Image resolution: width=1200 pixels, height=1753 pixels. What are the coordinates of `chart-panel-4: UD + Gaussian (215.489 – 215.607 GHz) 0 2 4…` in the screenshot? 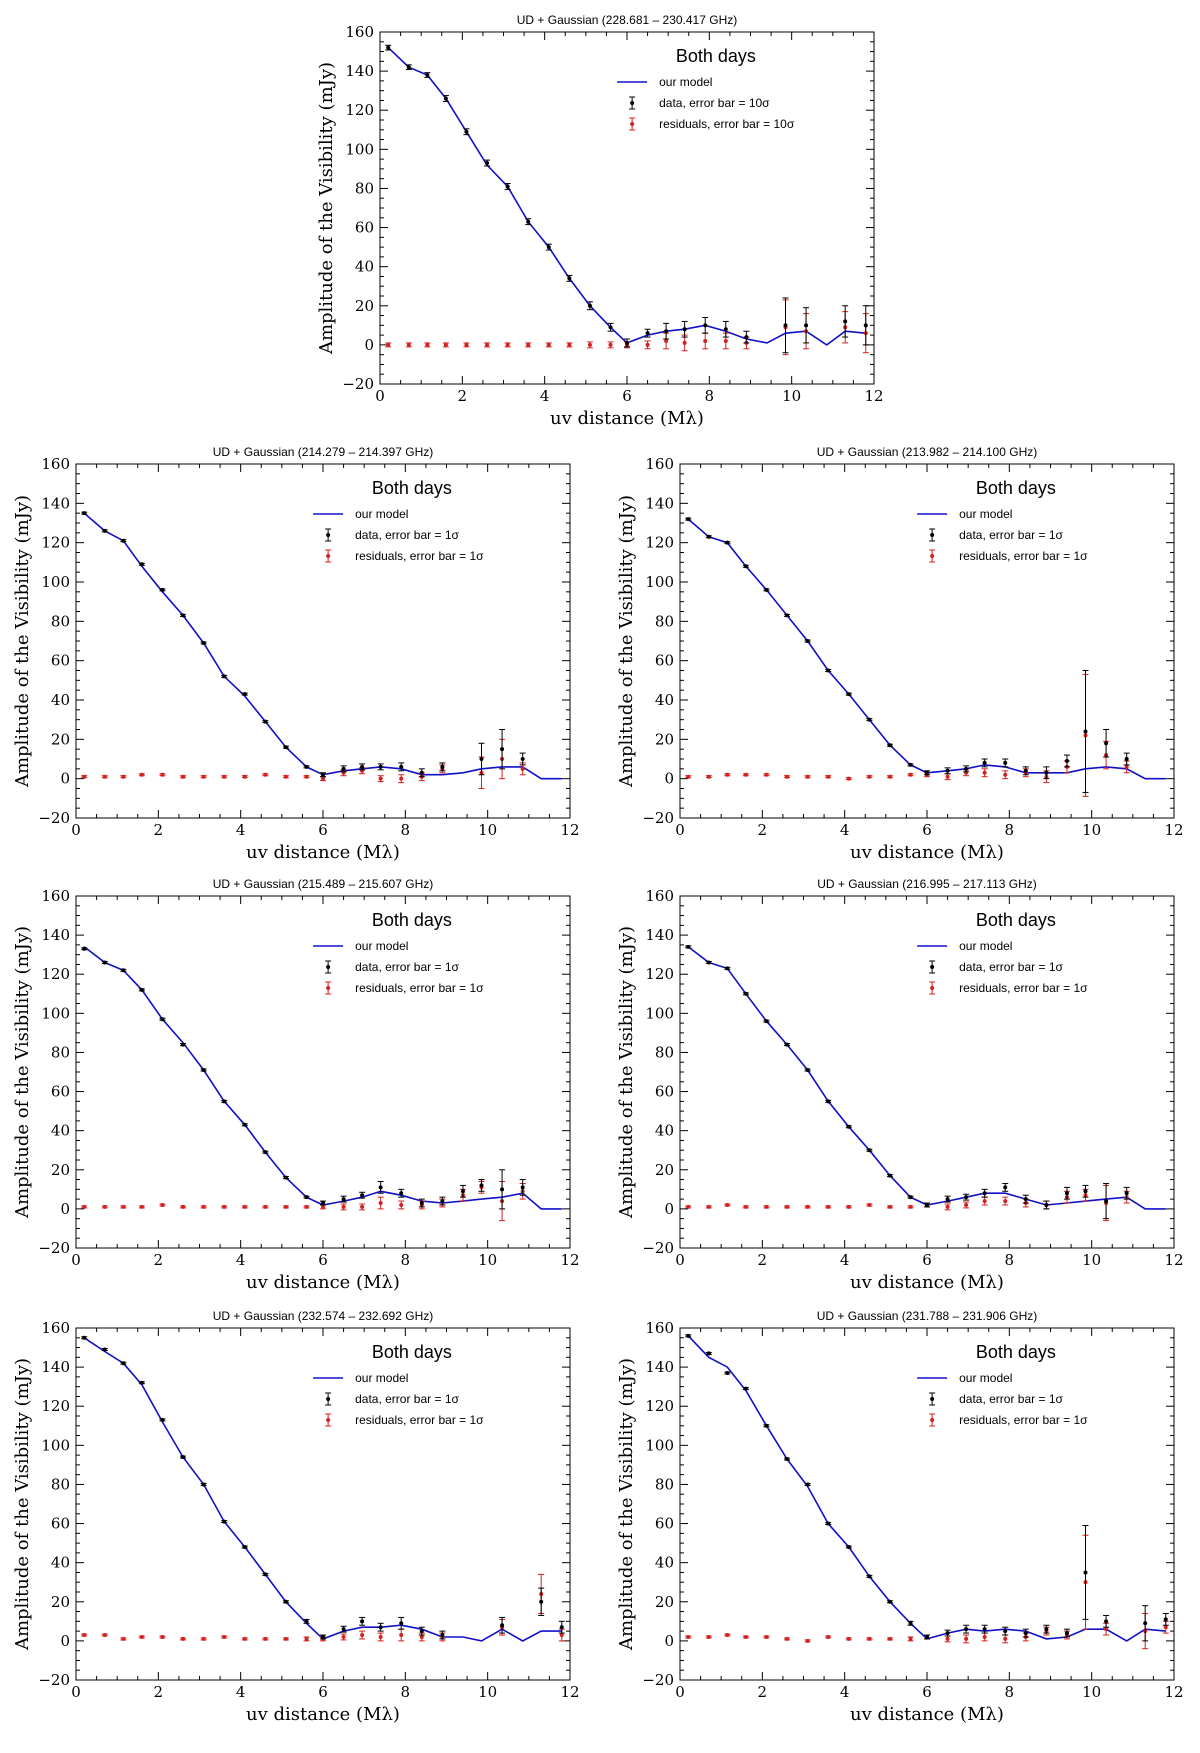 It's located at (296, 1085).